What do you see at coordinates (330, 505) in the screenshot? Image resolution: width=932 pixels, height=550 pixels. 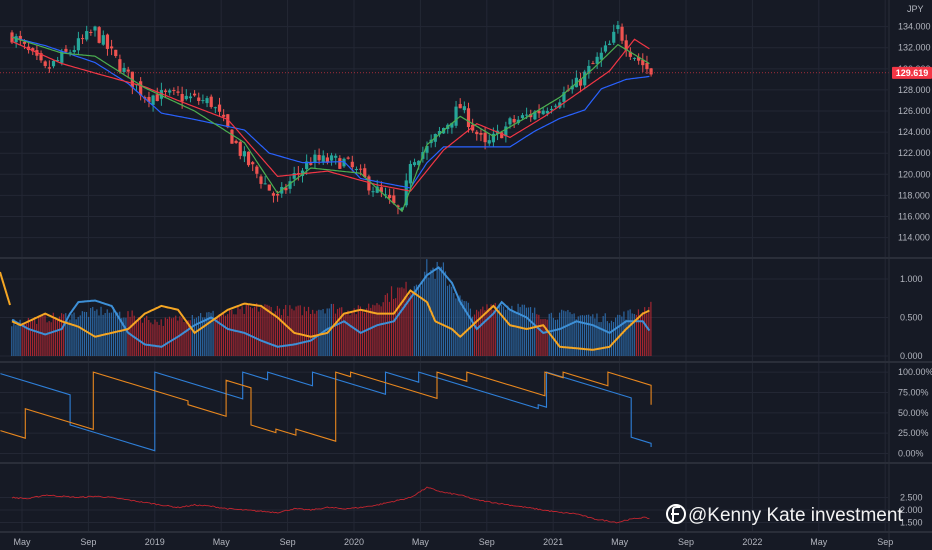 I see `lower-indicator-panel` at bounding box center [330, 505].